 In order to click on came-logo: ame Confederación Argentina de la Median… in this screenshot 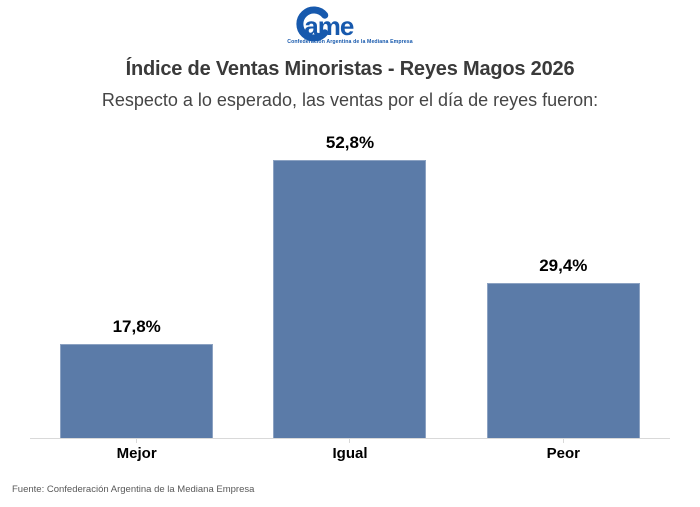, I will do `click(349, 28)`.